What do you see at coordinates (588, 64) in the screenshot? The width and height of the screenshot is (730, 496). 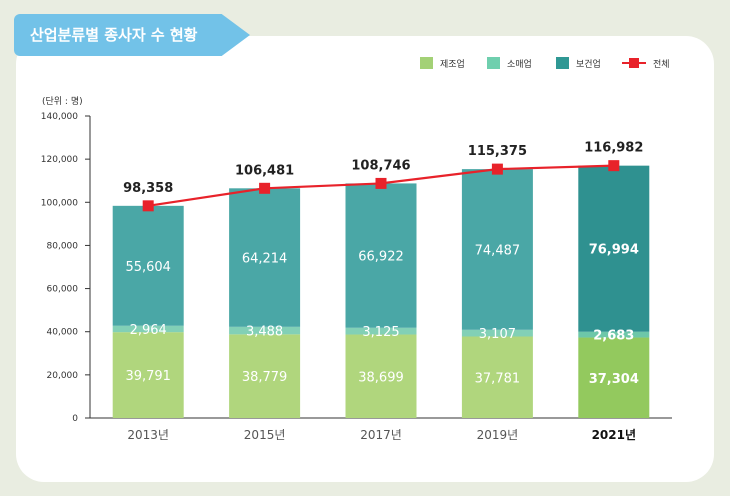 I see `legend-label: 보건업` at bounding box center [588, 64].